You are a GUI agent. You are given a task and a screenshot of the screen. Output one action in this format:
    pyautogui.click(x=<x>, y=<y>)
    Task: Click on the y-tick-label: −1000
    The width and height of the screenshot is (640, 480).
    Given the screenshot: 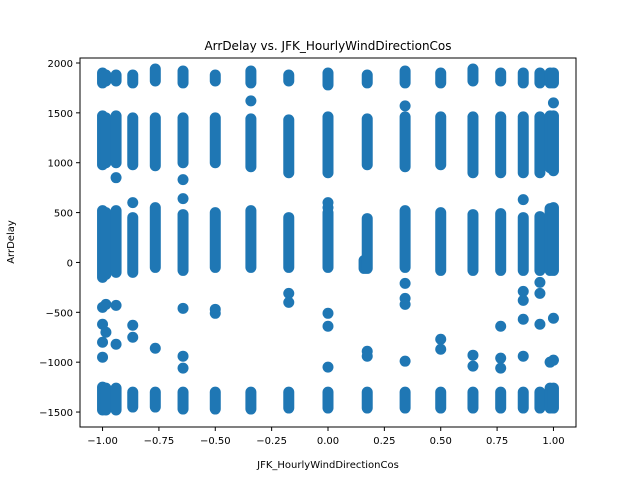 What is the action you would take?
    pyautogui.click(x=56, y=363)
    